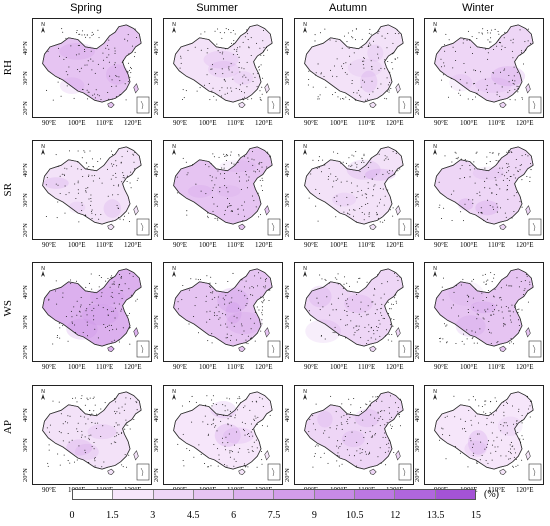 This screenshot has width=550, height=526. What do you see at coordinates (92, 312) in the screenshot?
I see `map-panel-ws-spring: N` at bounding box center [92, 312].